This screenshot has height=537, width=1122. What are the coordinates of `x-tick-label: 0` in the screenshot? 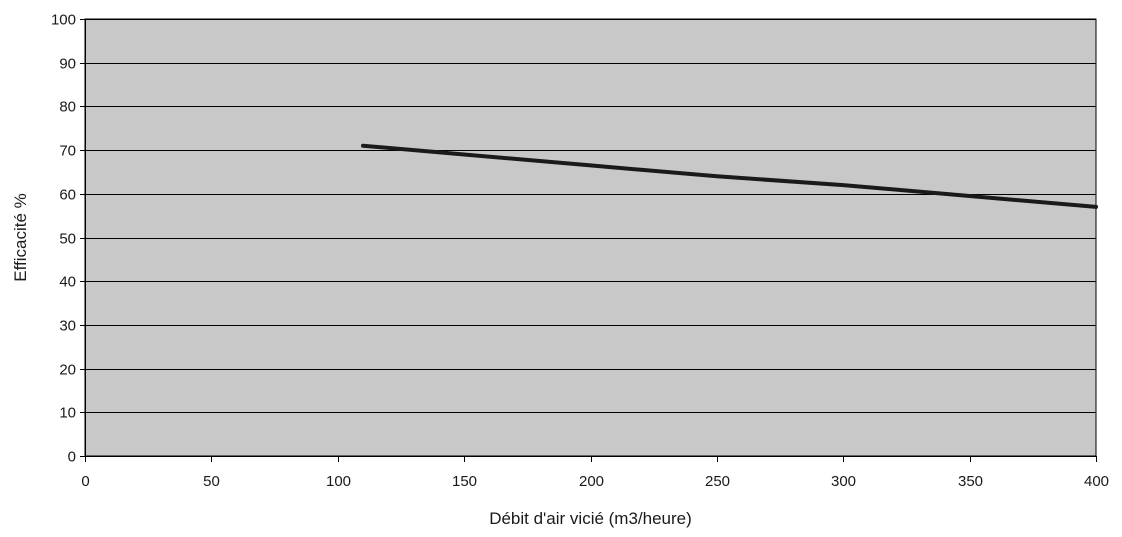 It's located at (85, 481).